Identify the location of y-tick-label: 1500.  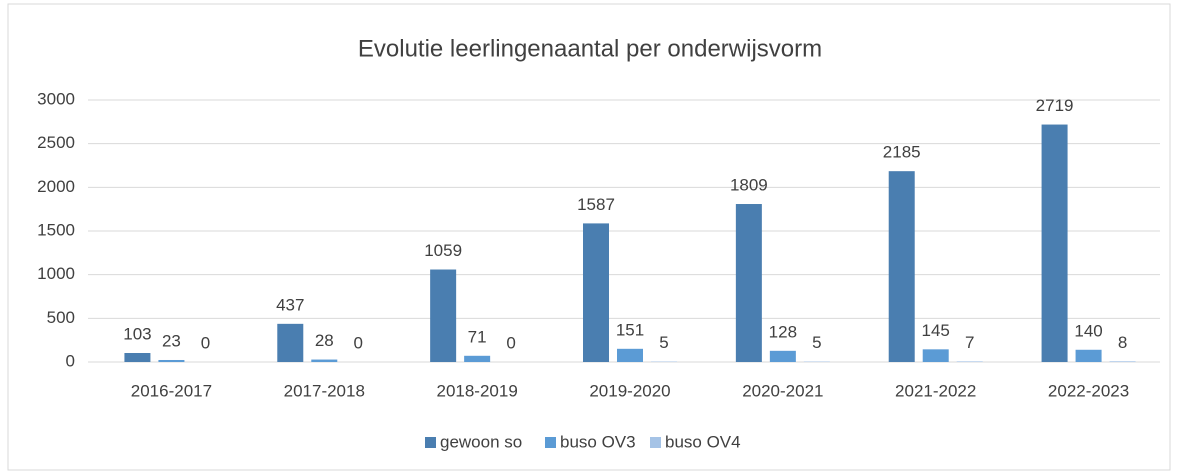
(56, 229).